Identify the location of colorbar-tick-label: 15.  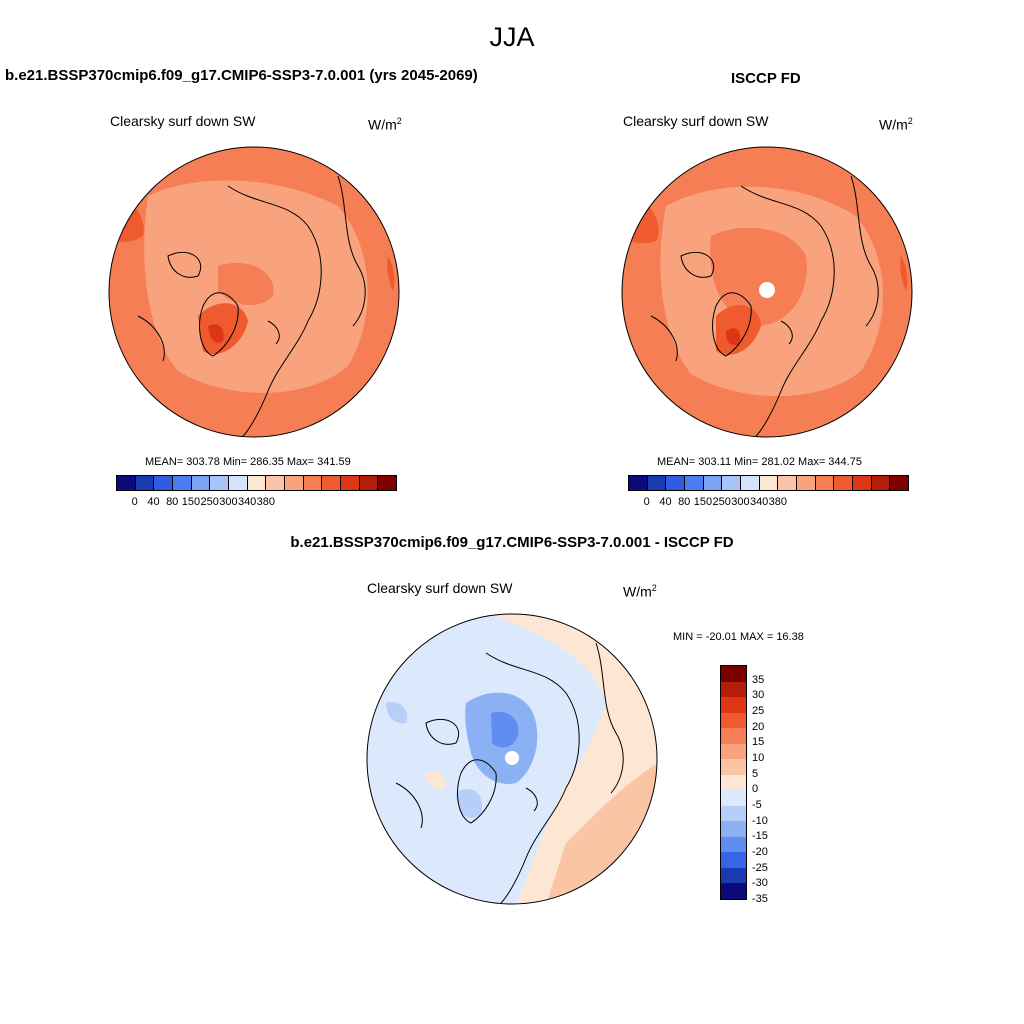
(758, 742).